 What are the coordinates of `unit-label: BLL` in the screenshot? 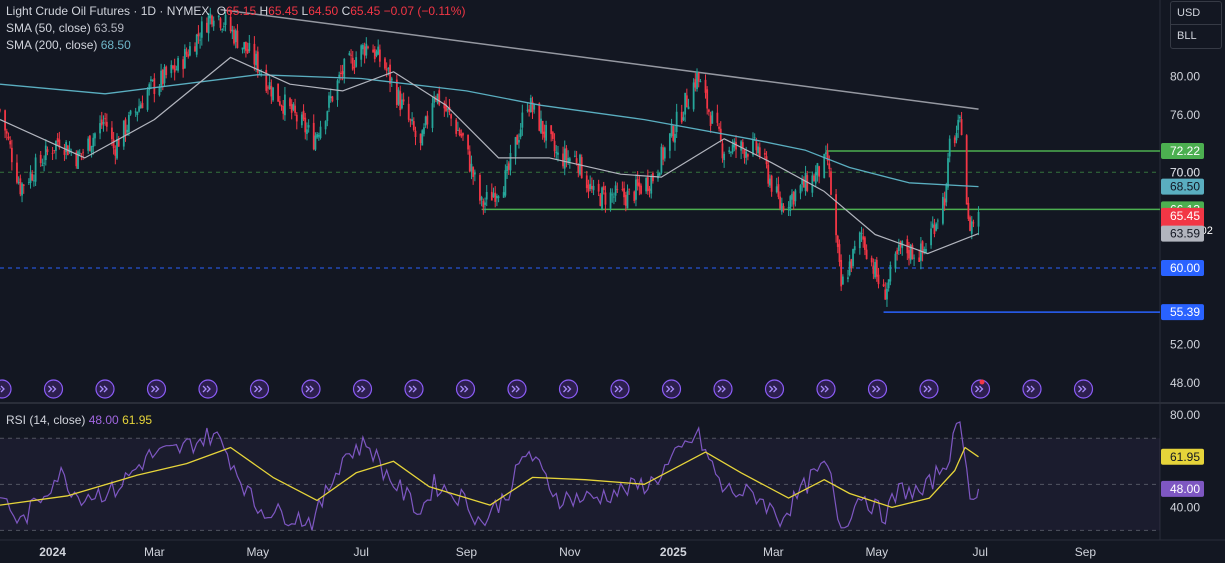 It's located at (1196, 35).